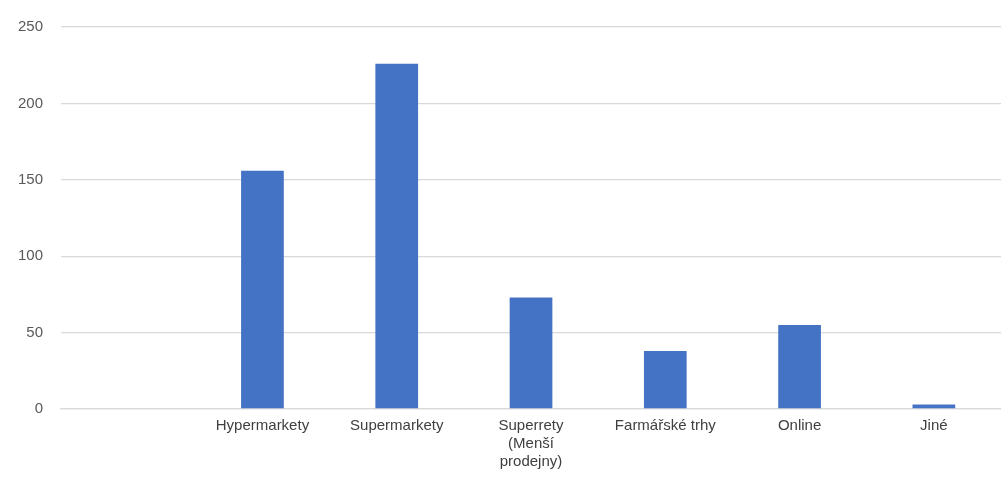 This screenshot has height=479, width=1001. Describe the element at coordinates (262, 425) in the screenshot. I see `x-tick-label: Hypermarkety` at that location.